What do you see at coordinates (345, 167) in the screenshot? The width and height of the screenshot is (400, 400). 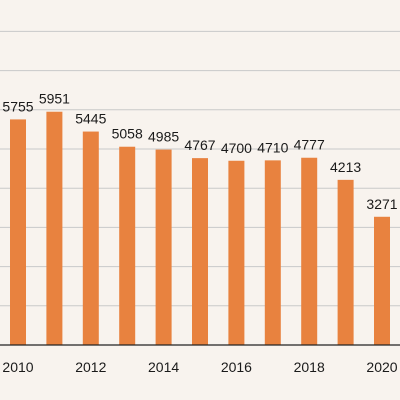 I see `data-label: 4213` at bounding box center [345, 167].